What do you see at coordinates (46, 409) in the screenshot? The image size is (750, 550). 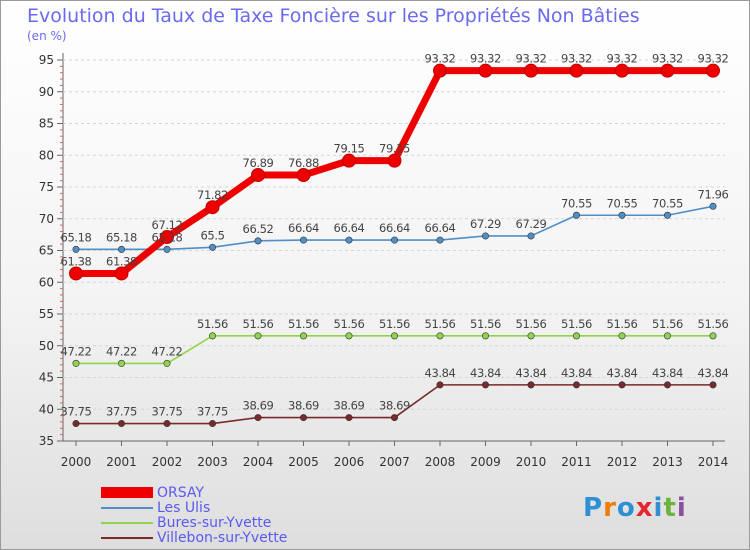 I see `y-tick-label: 40` at bounding box center [46, 409].